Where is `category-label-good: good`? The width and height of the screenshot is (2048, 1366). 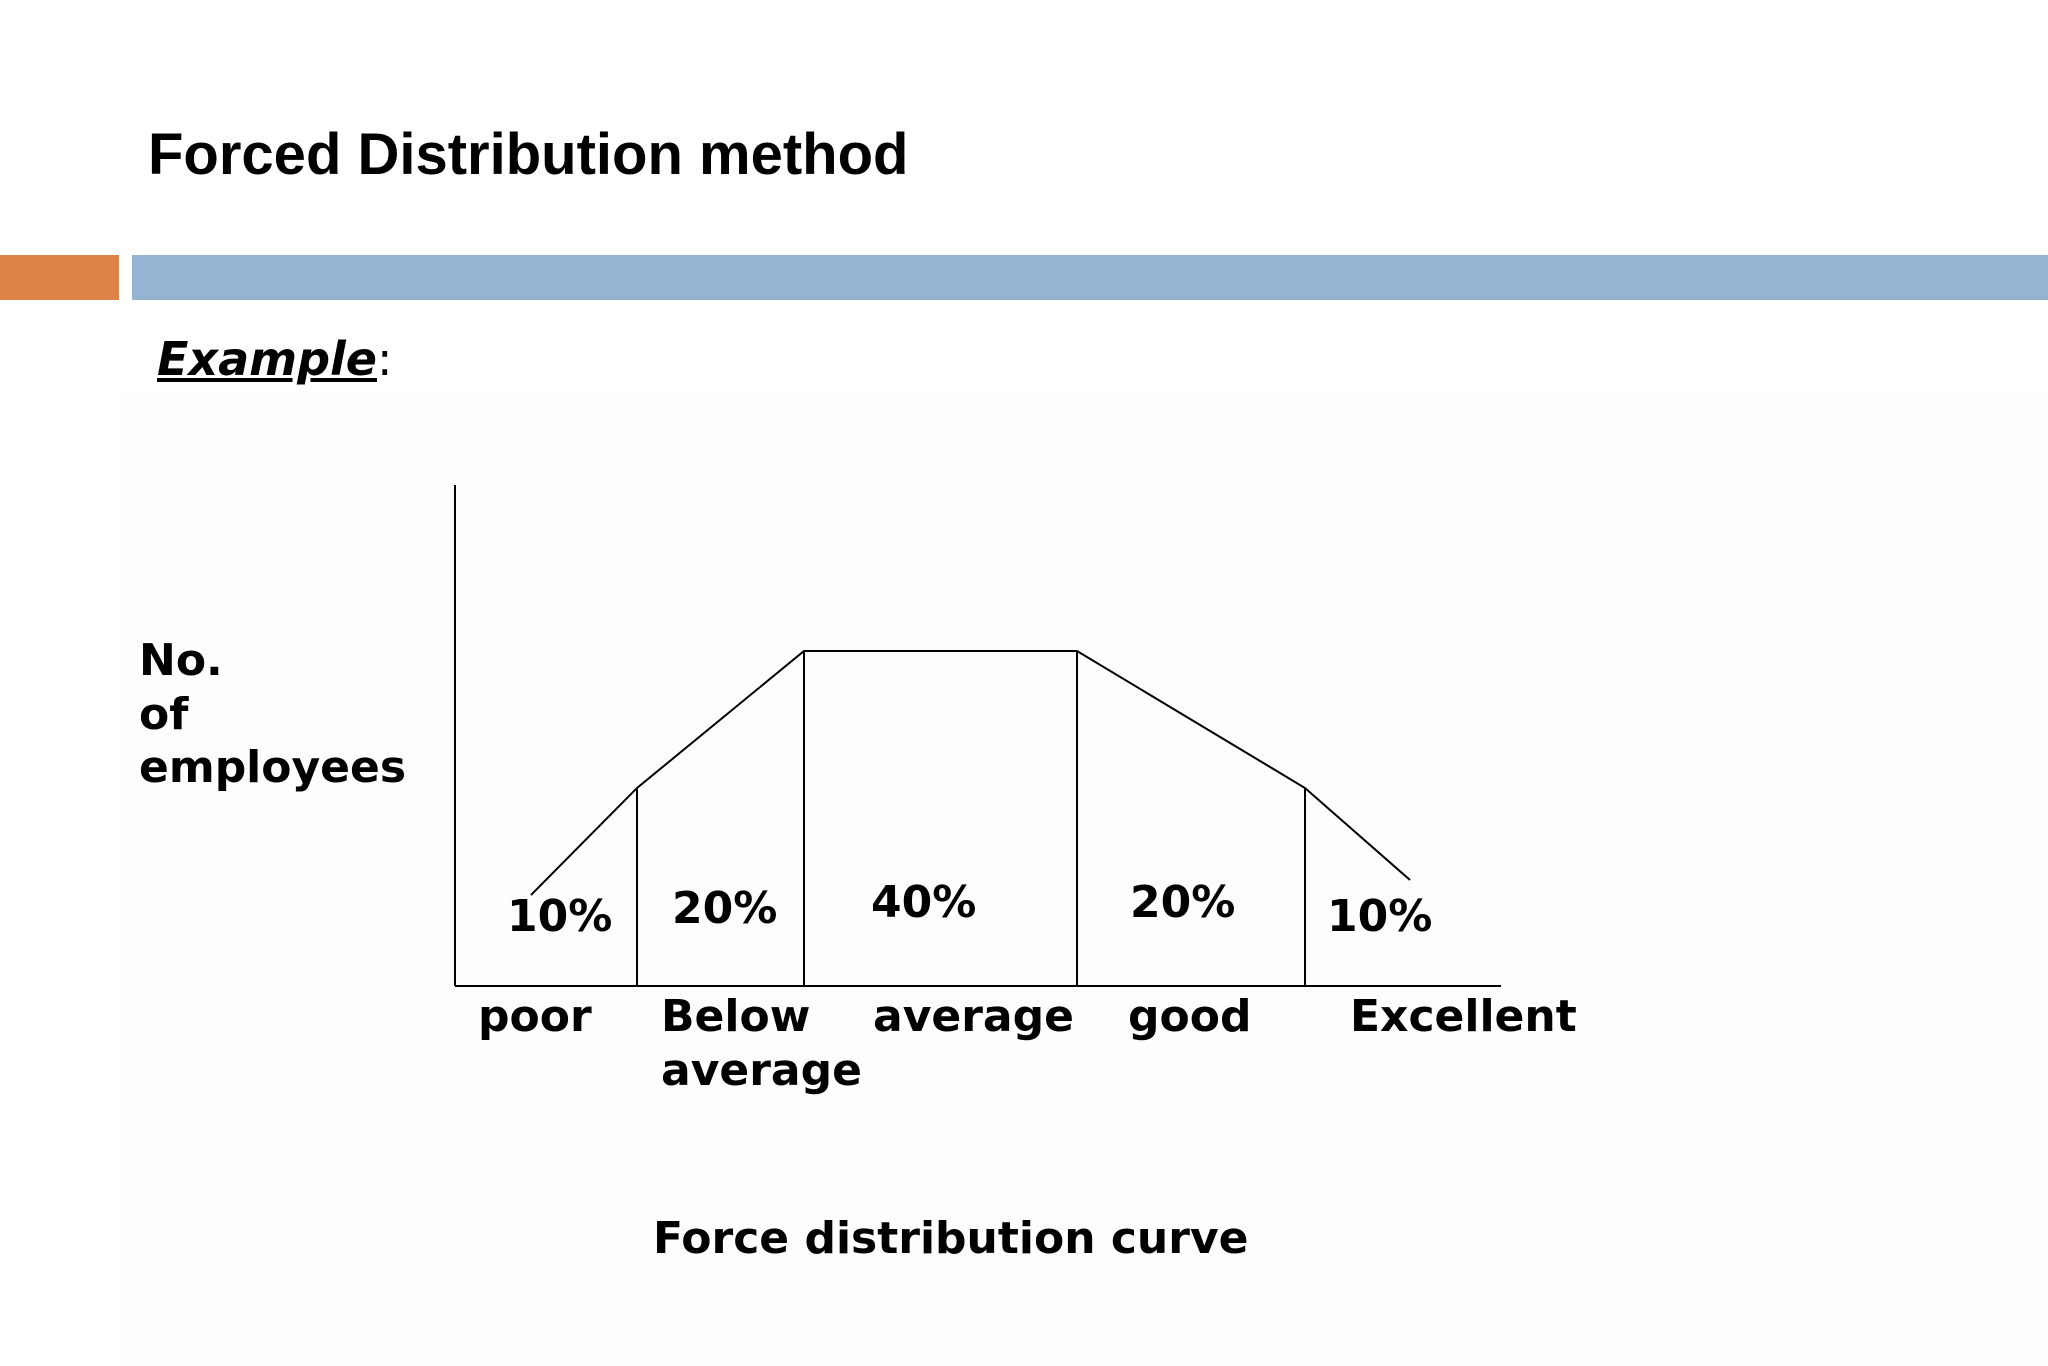 category-label-good: good is located at coordinates (1190, 1016).